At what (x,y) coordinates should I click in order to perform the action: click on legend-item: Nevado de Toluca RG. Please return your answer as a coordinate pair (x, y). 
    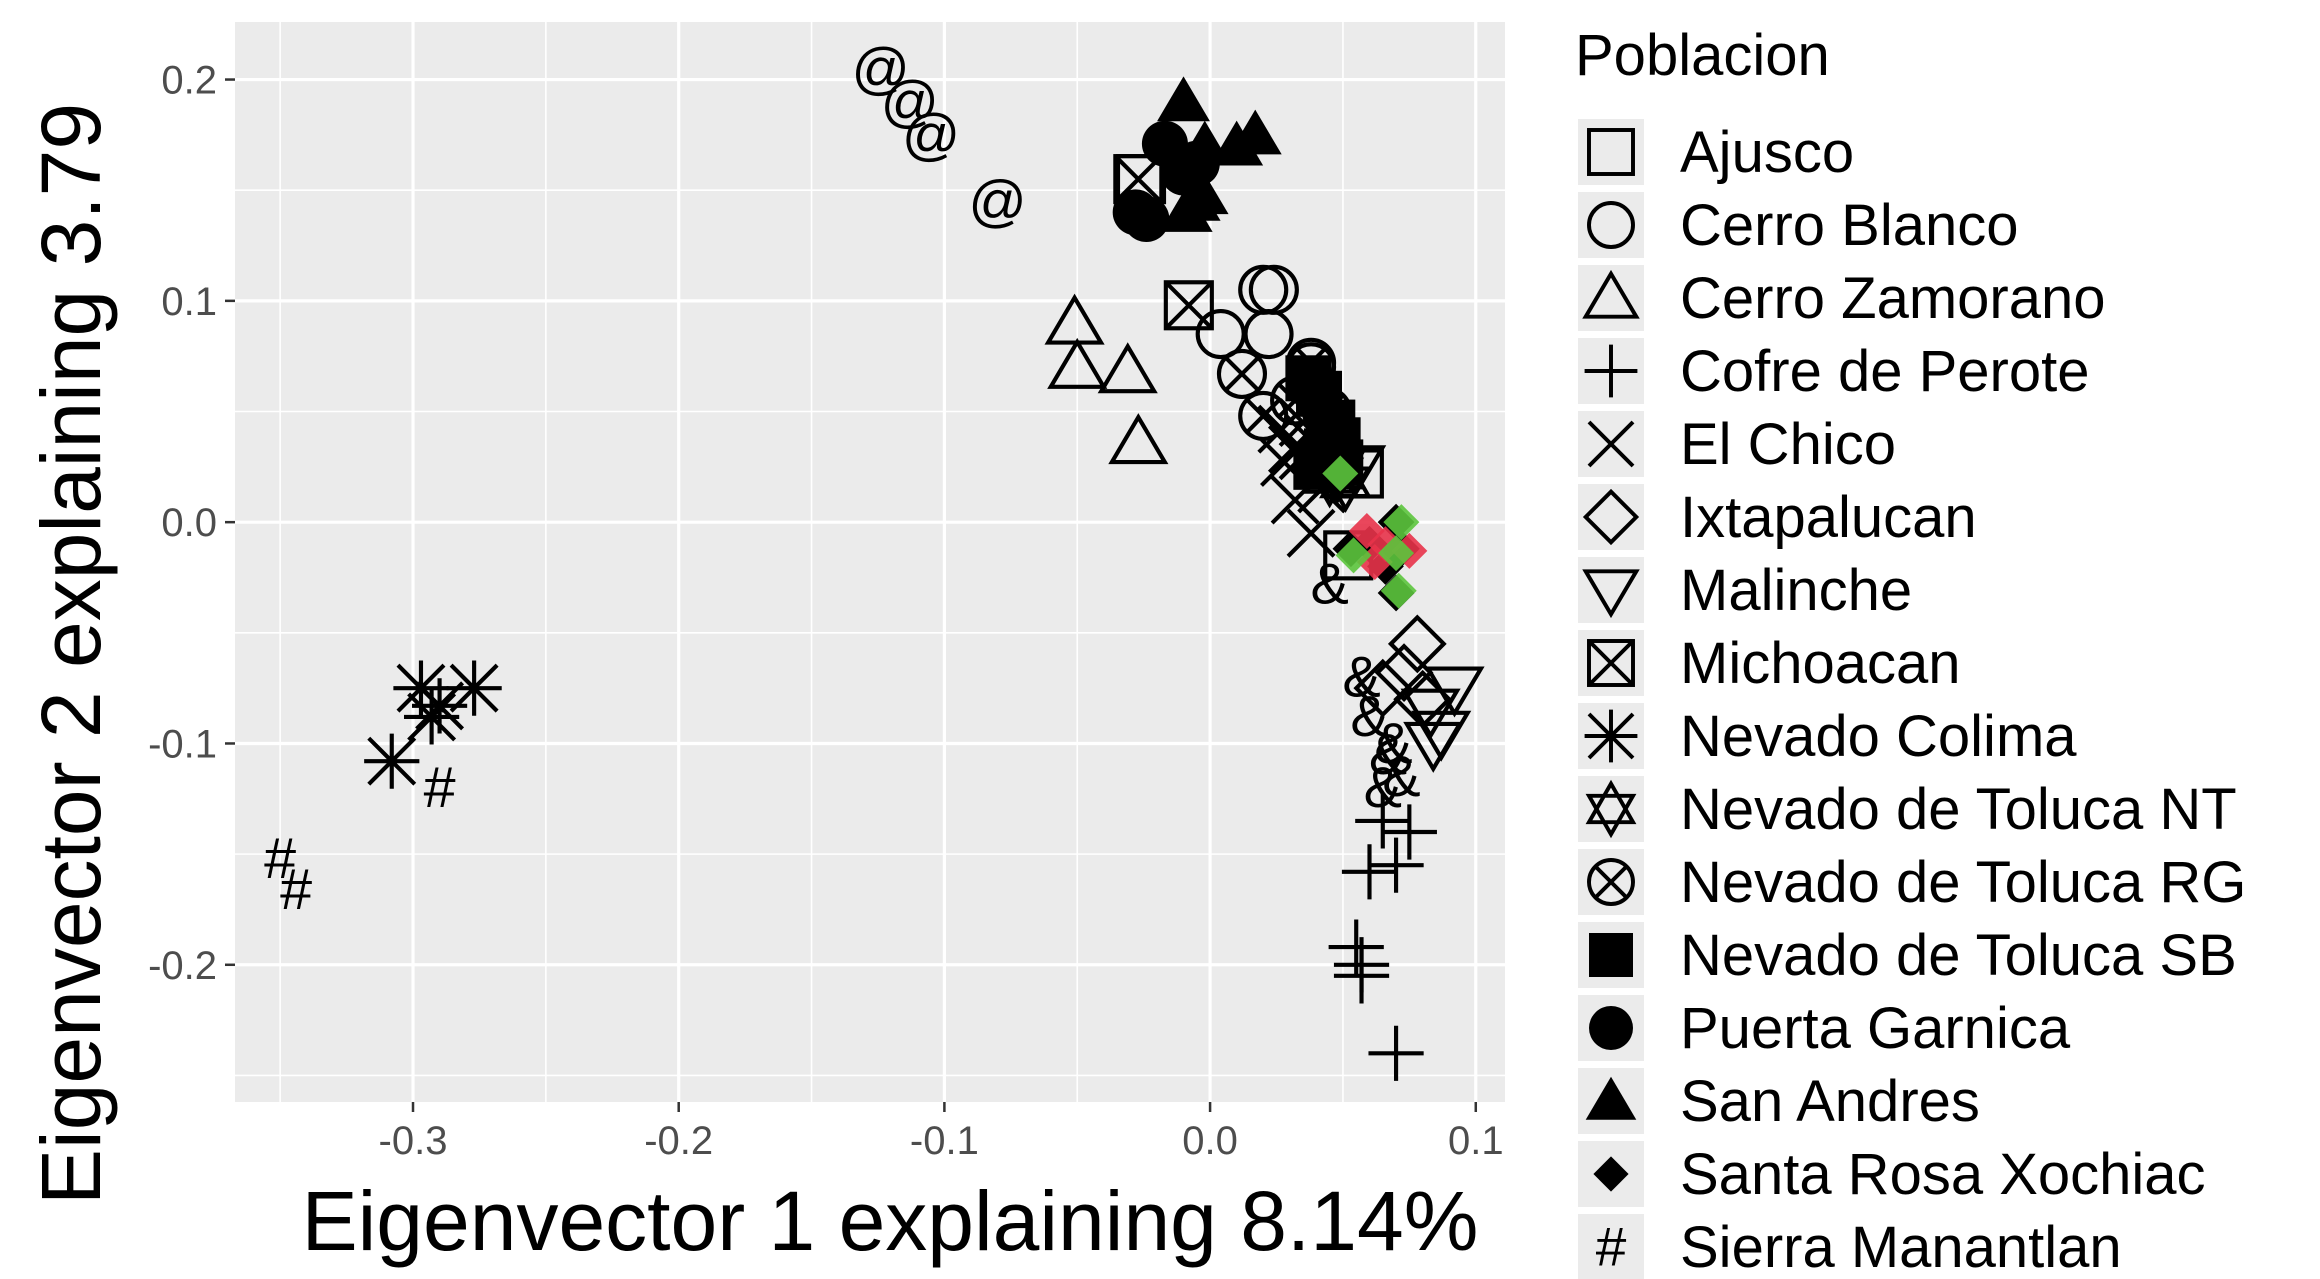
    Looking at the image, I should click on (1912, 882).